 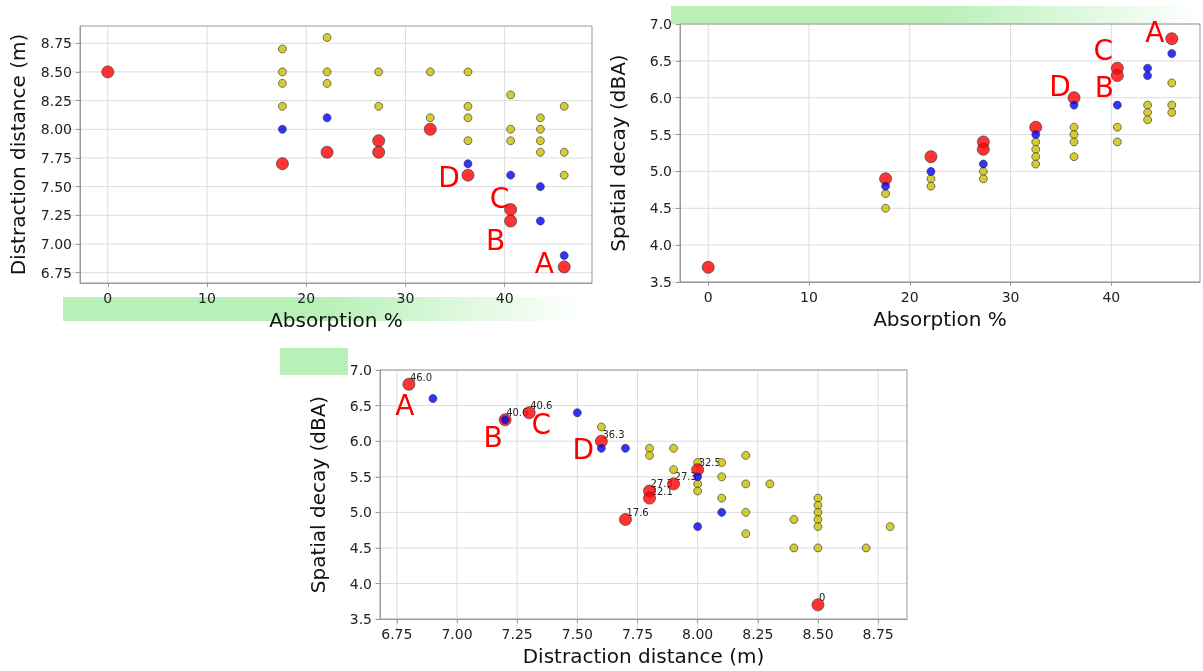 What do you see at coordinates (56, 243) in the screenshot?
I see `y-tick-label: 7.00` at bounding box center [56, 243].